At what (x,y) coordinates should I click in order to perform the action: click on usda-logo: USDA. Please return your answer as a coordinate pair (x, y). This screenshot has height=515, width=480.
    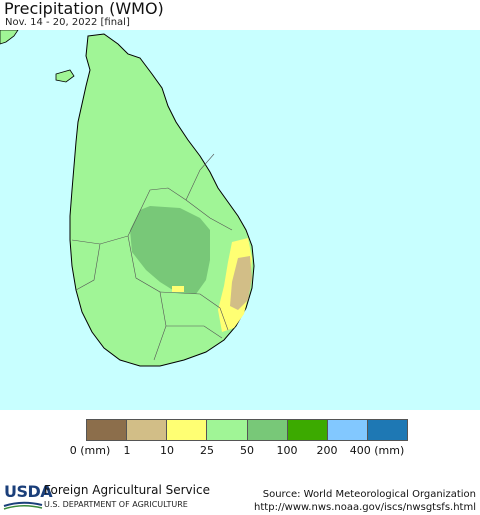
    Looking at the image, I should click on (28, 491).